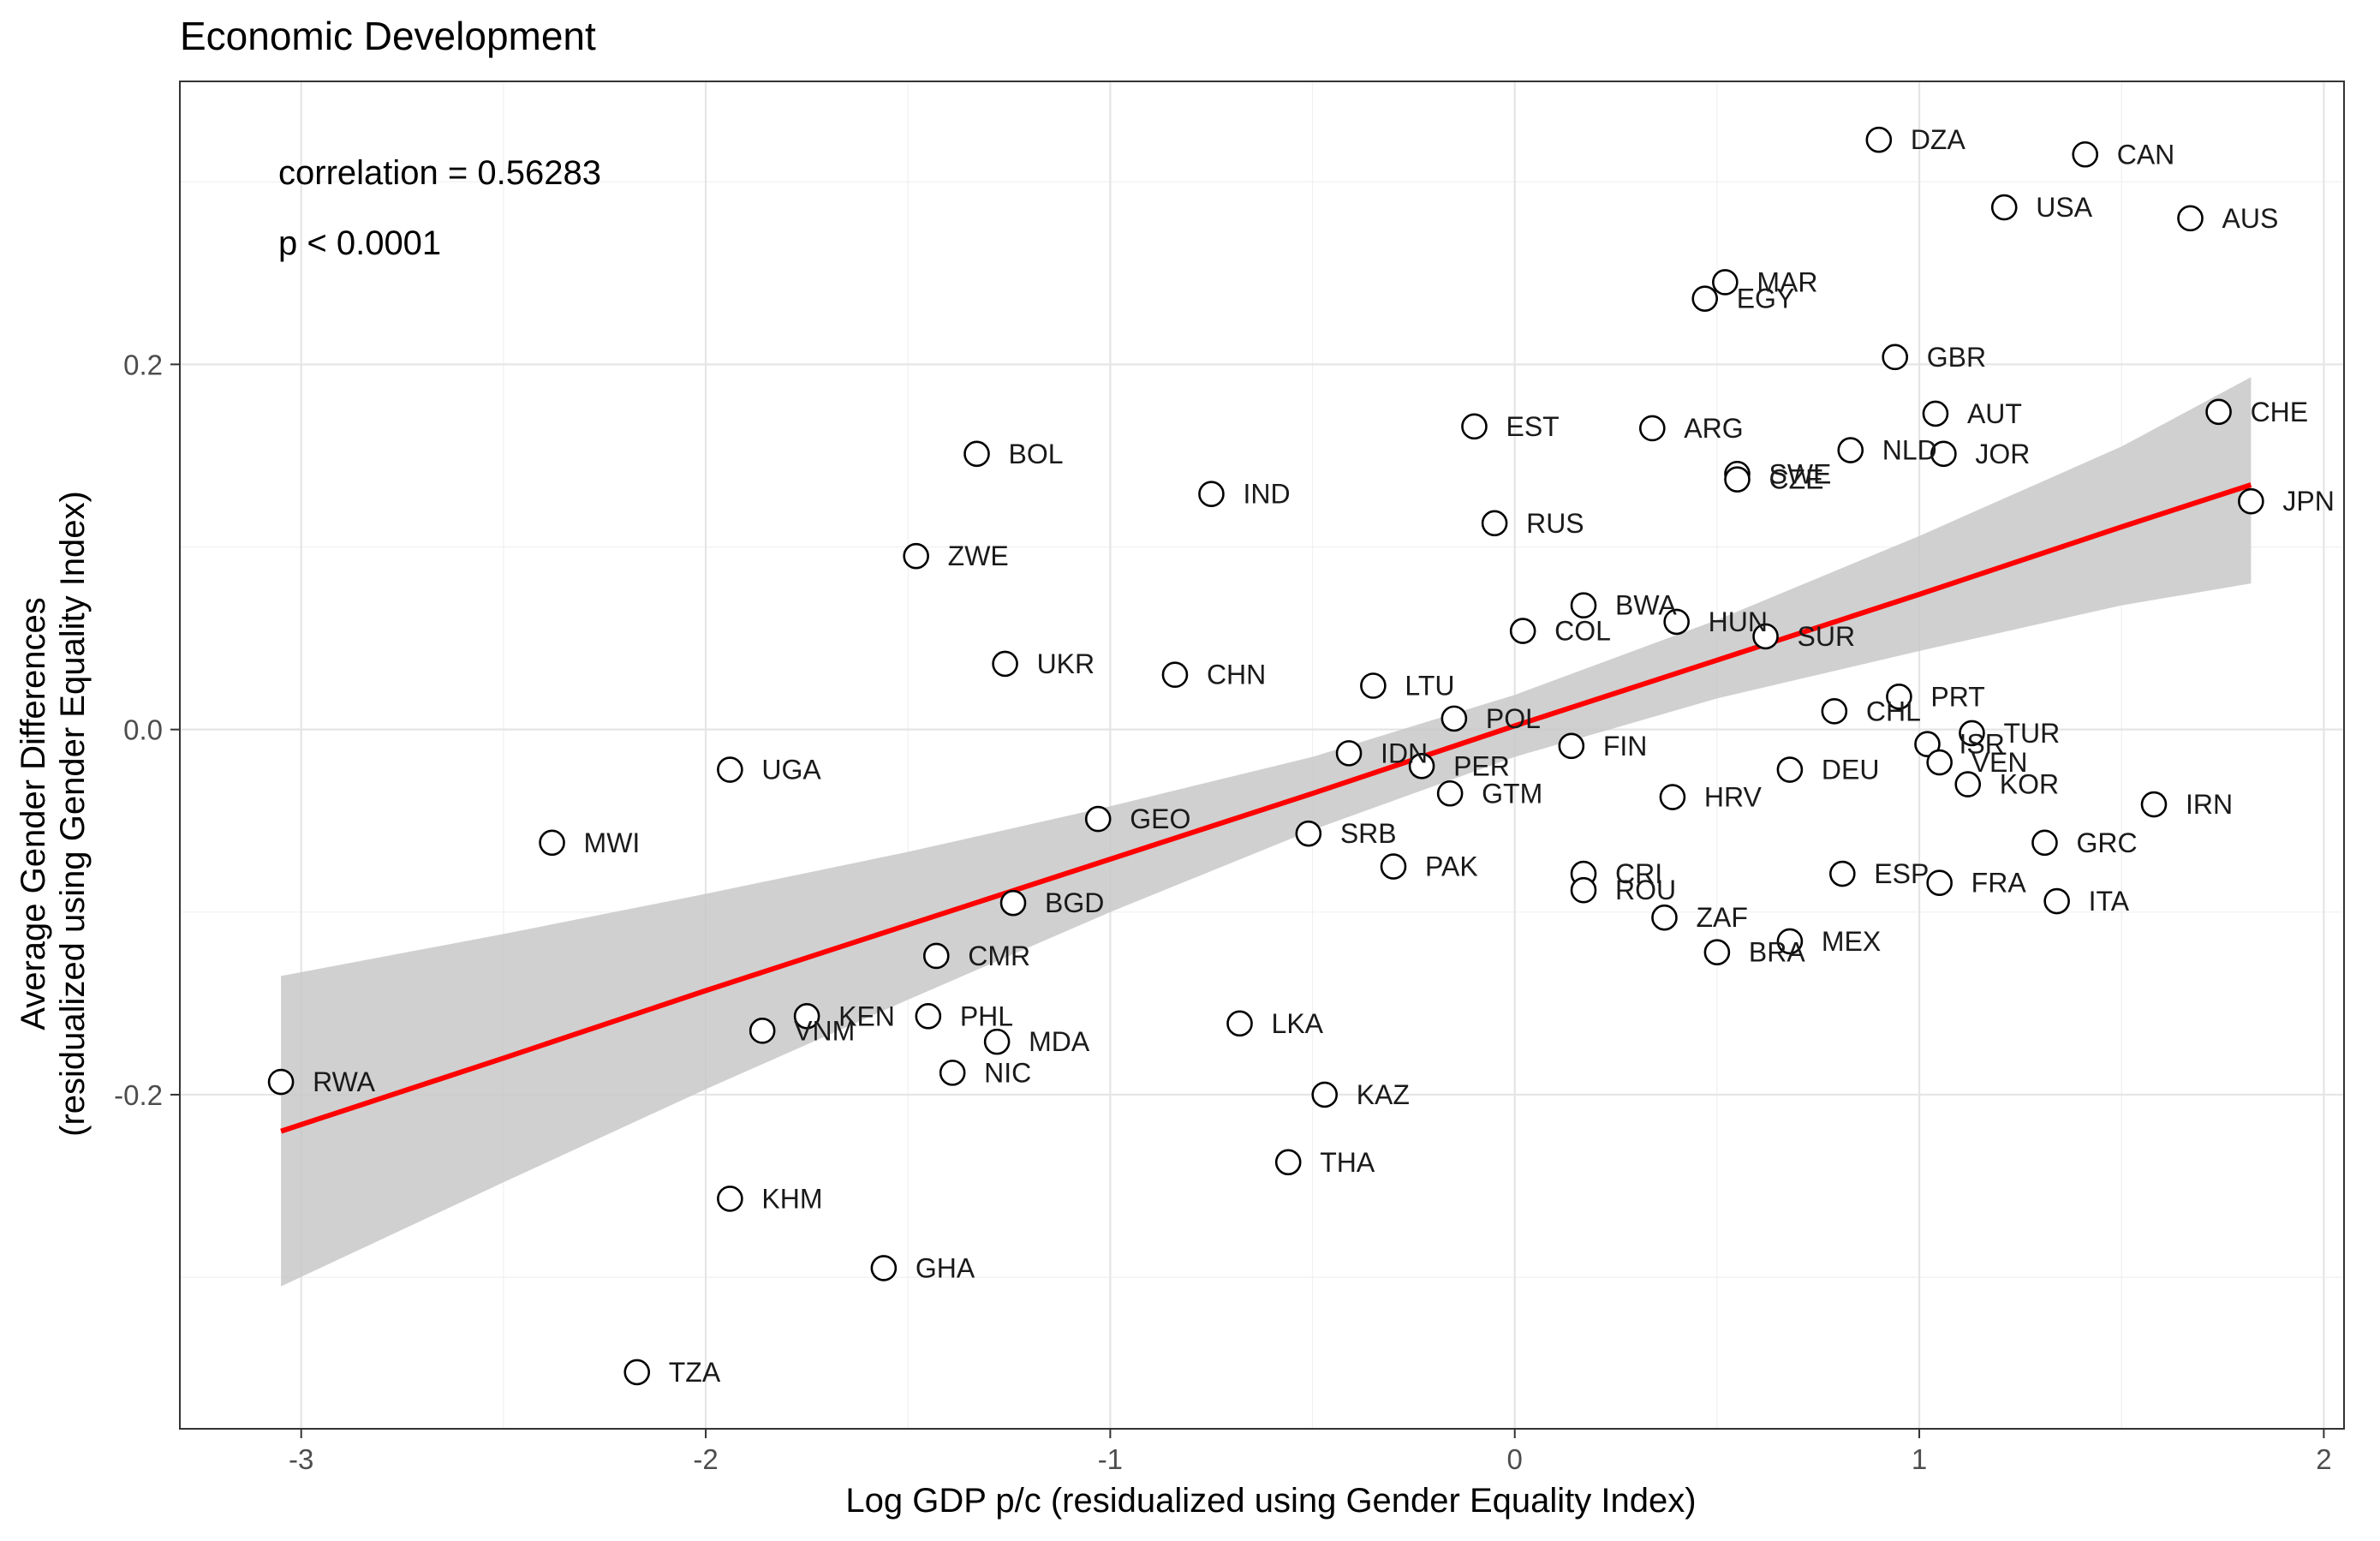  Describe the element at coordinates (945, 1267) in the screenshot. I see `point-label-gha: GHA` at that location.